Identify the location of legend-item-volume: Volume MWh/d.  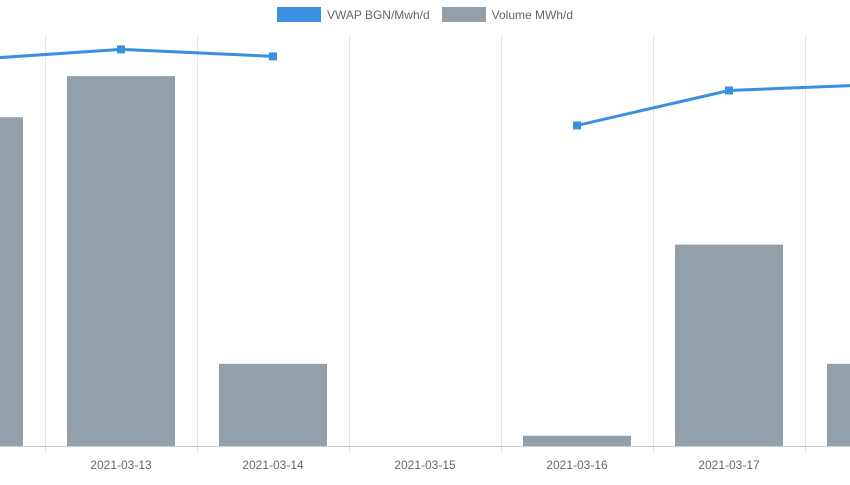
(507, 14).